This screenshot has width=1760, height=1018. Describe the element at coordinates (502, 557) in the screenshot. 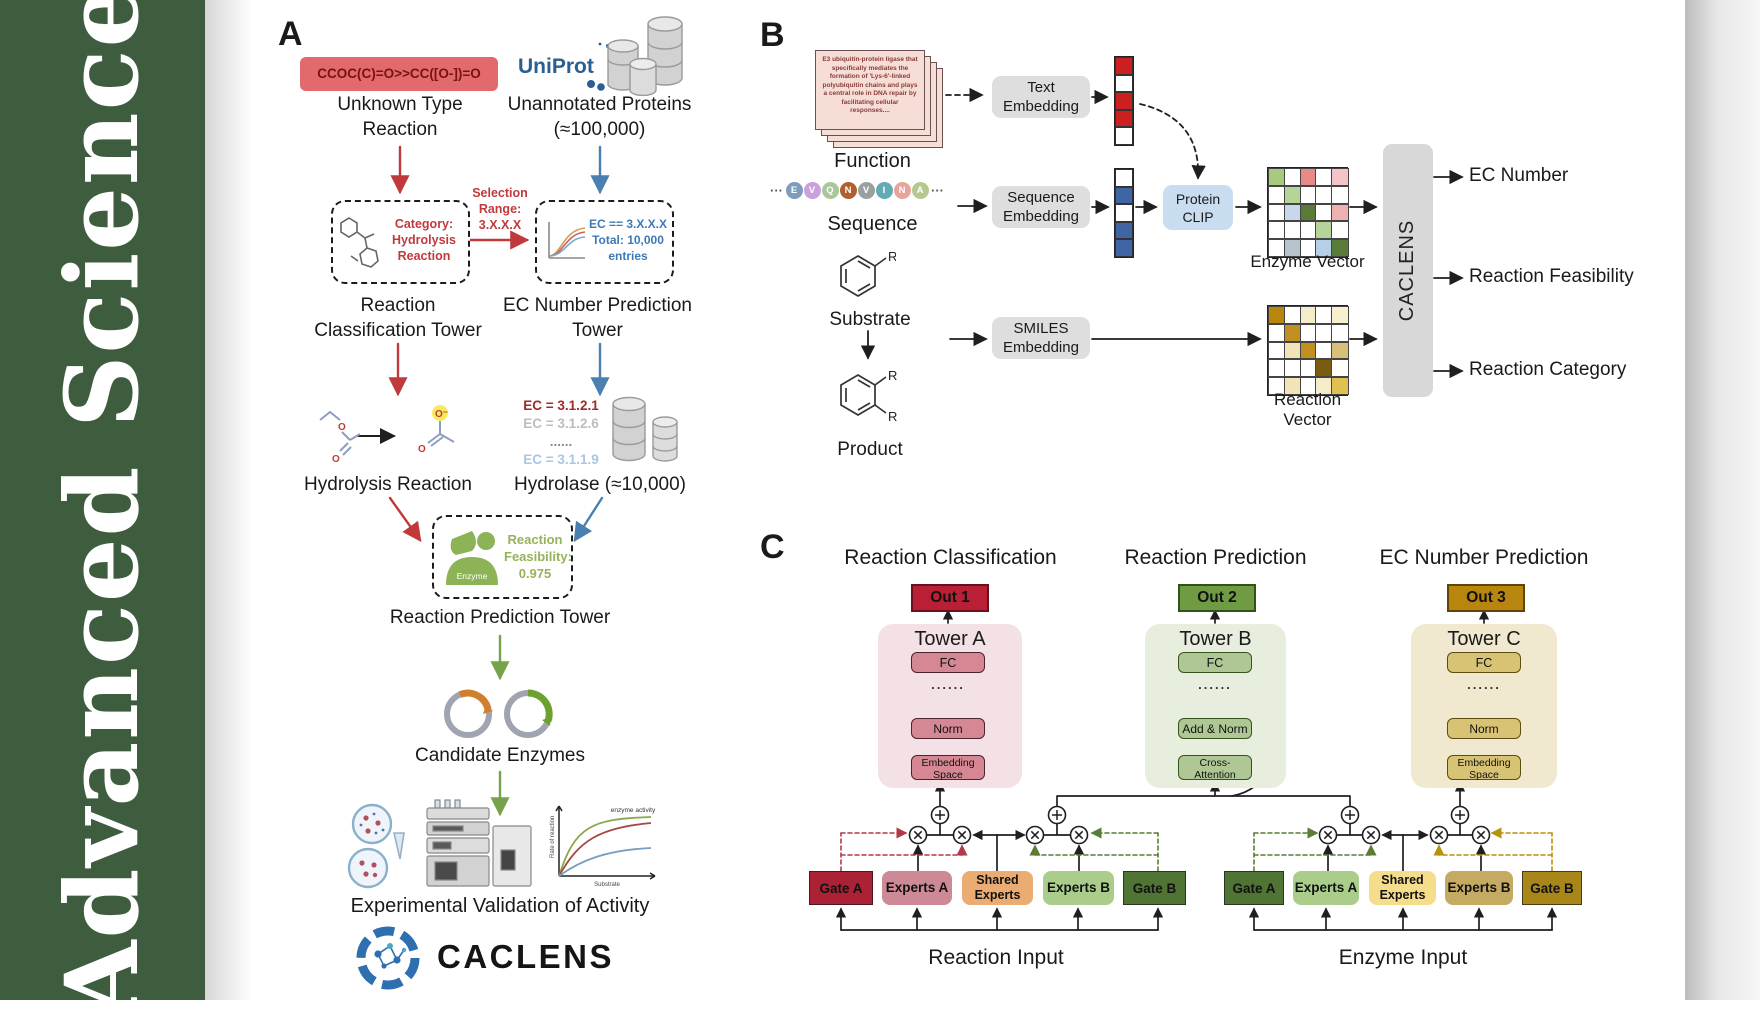

I see `reaction-feasibility-box: Enzyme Reaction Feasibility: 0.975` at that location.